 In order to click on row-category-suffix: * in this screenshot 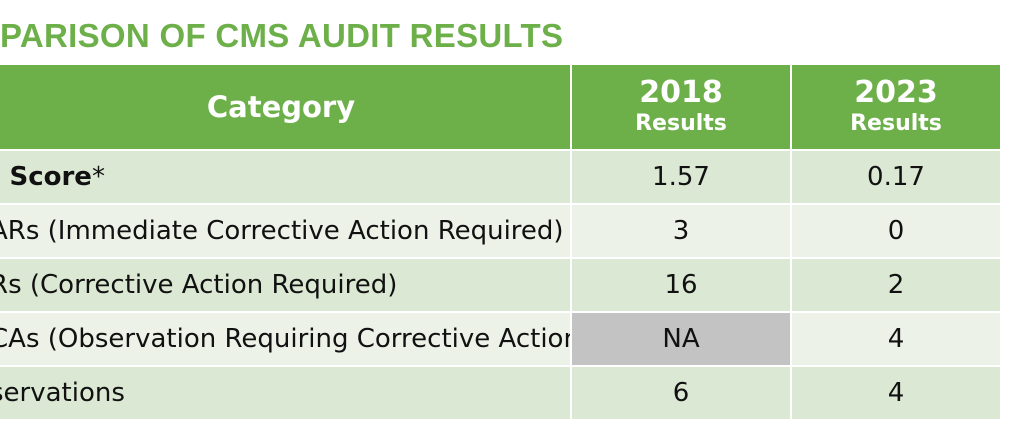, I will do `click(98, 177)`.